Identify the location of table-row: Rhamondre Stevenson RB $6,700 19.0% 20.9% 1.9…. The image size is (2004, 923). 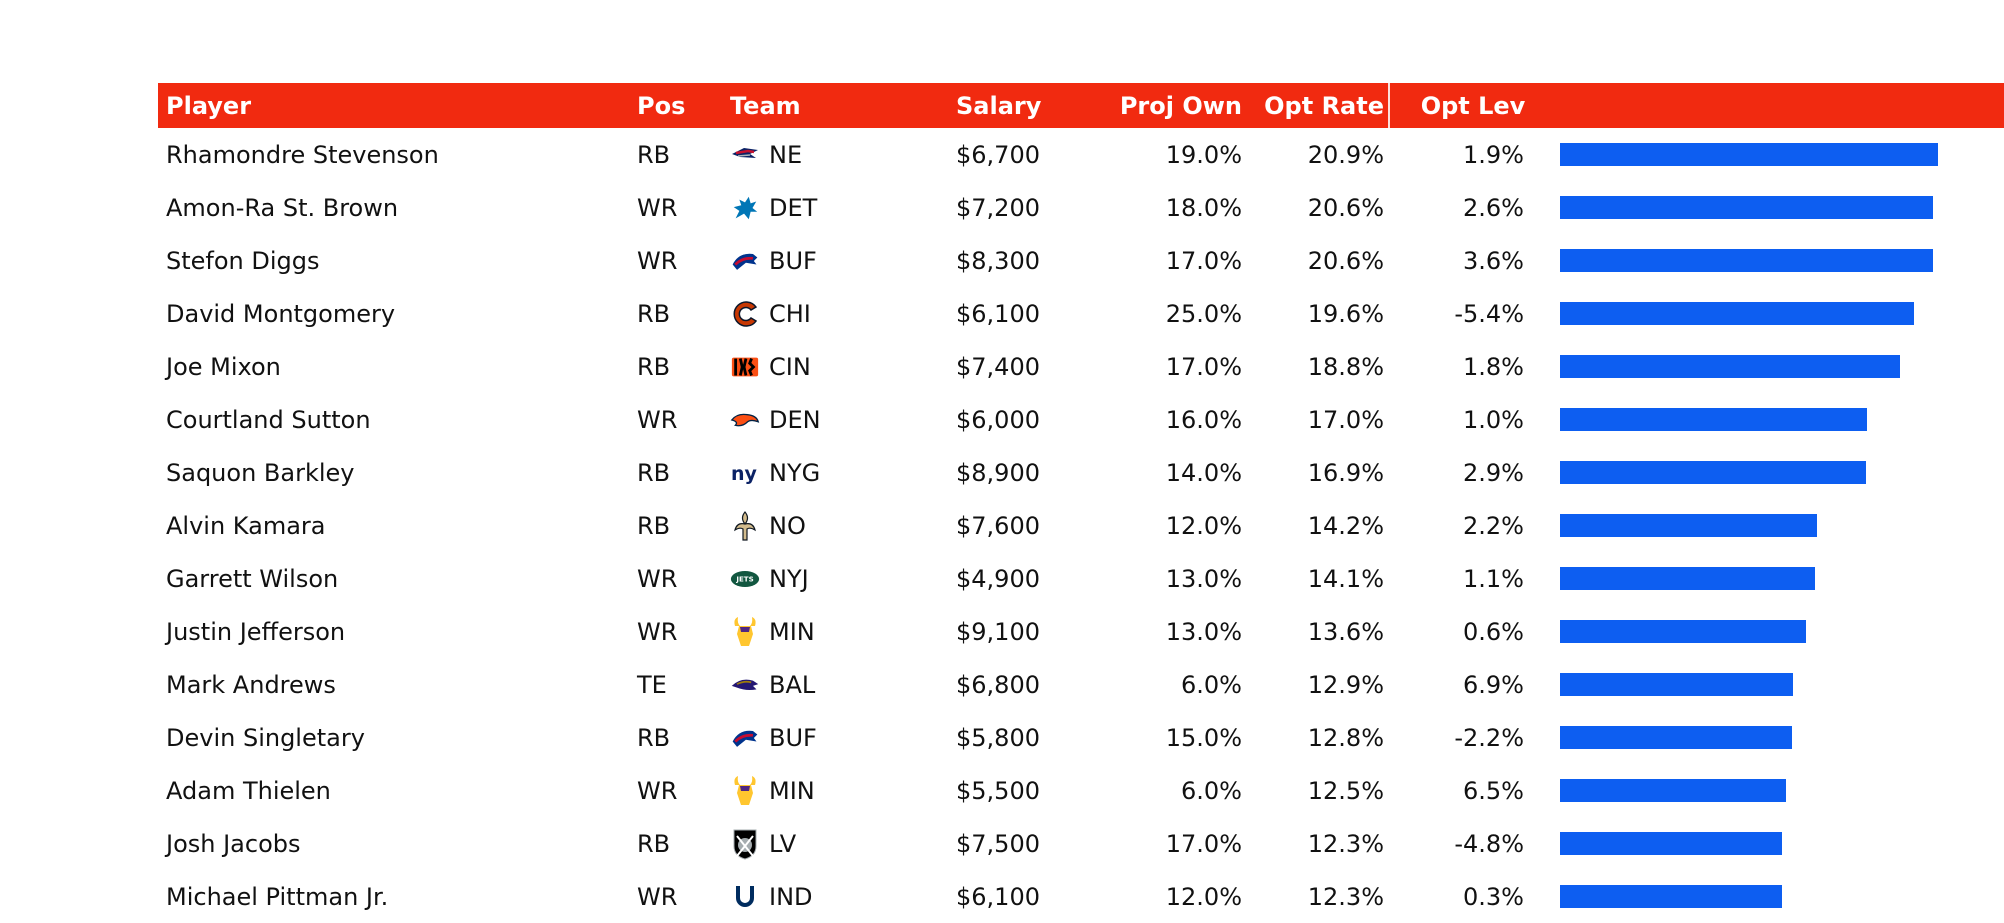
(1081, 154).